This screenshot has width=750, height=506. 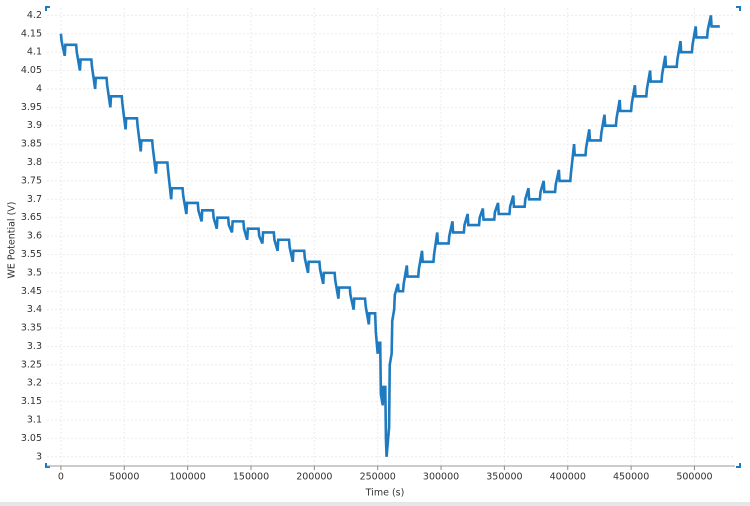 I want to click on y-tick-label: 3.75, so click(x=31, y=180).